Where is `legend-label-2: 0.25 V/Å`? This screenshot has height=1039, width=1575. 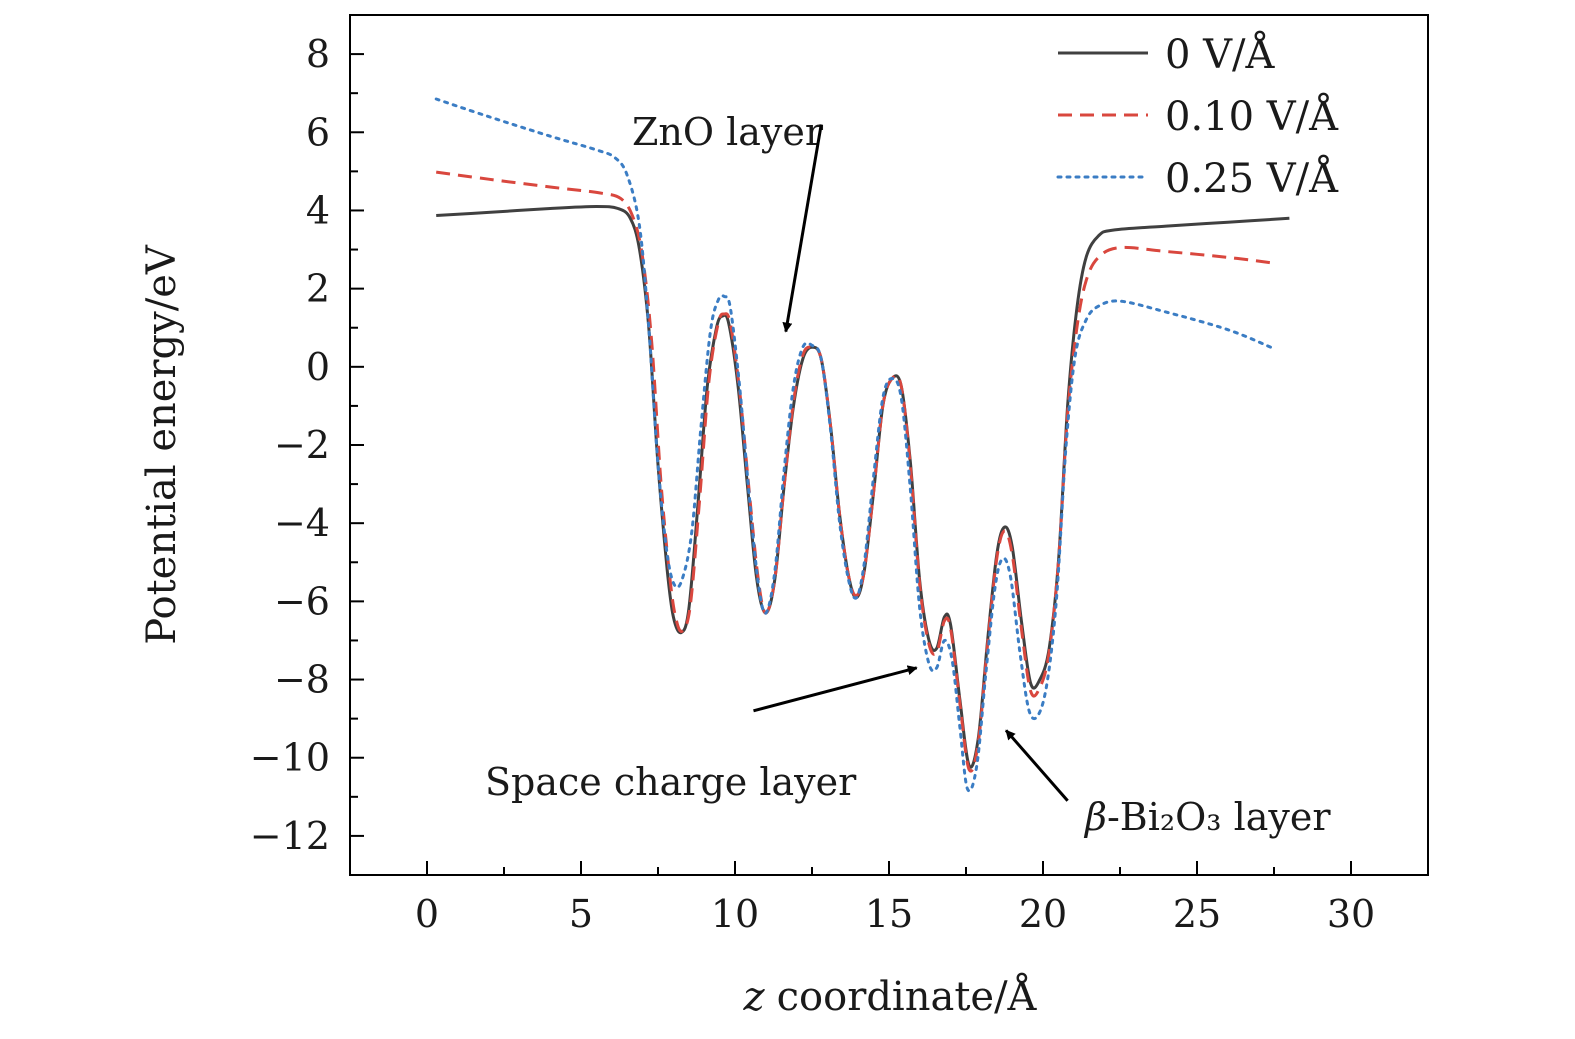
legend-label-2: 0.25 V/Å is located at coordinates (1252, 178).